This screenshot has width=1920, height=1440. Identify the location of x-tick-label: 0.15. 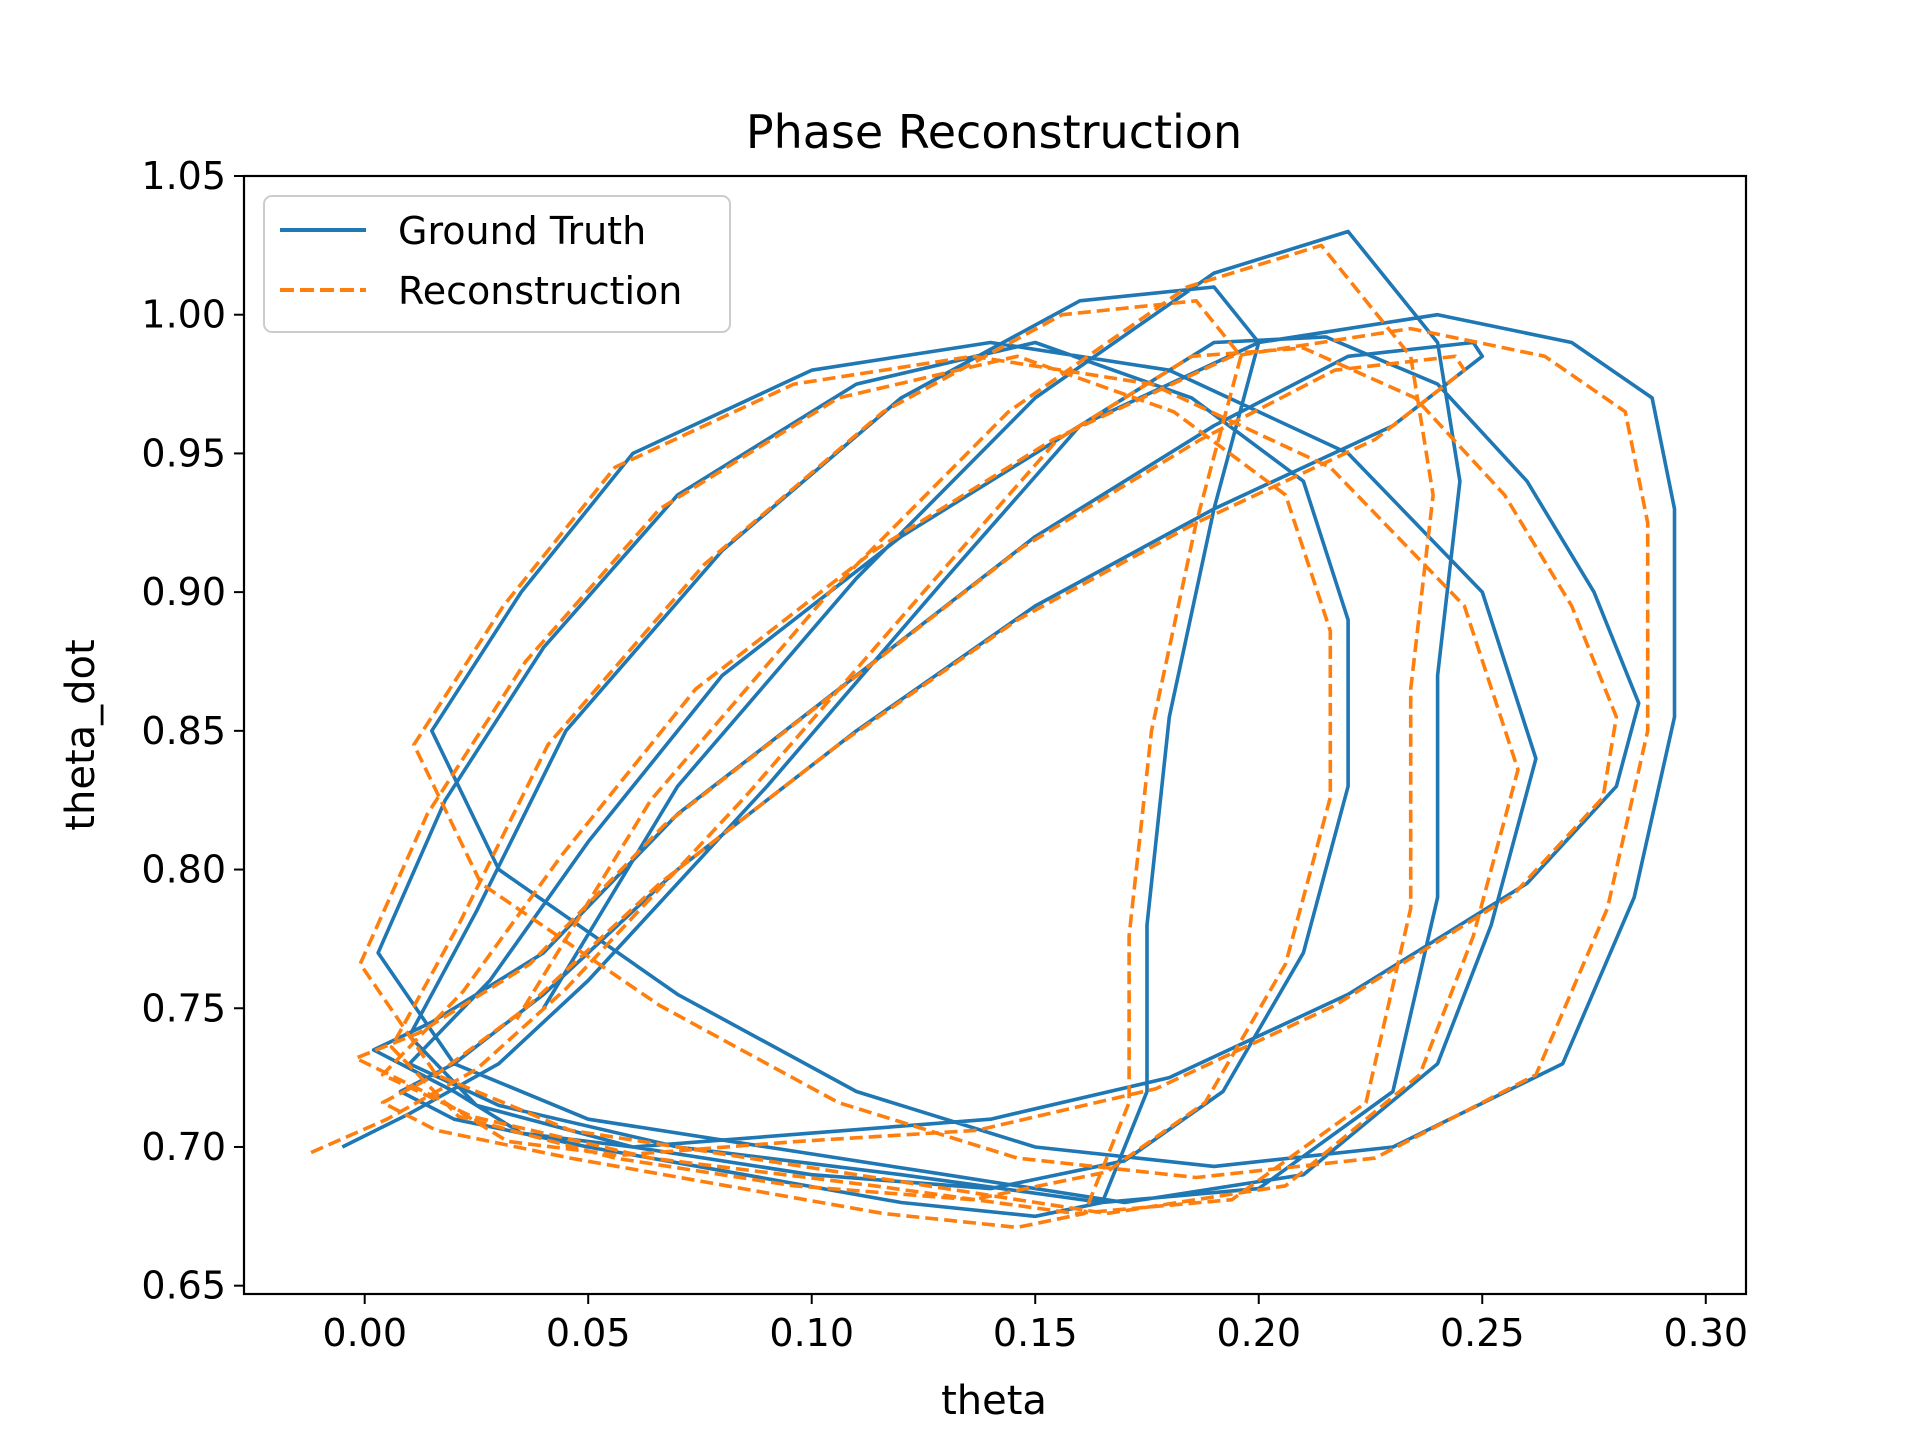
(1035, 1333).